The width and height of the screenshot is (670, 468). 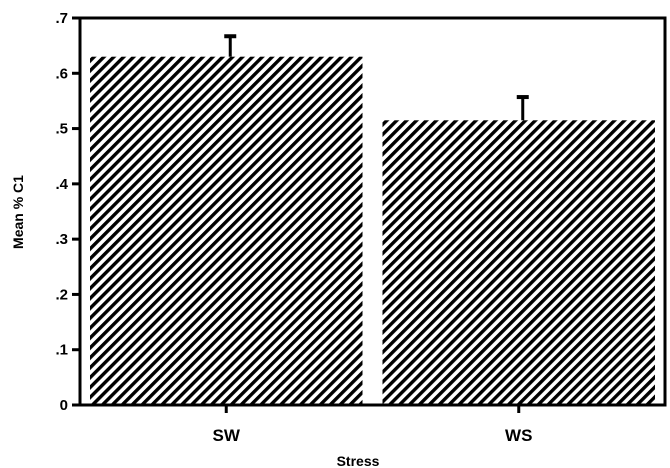 What do you see at coordinates (372, 425) in the screenshot?
I see `x-axis-ticks: SW WS` at bounding box center [372, 425].